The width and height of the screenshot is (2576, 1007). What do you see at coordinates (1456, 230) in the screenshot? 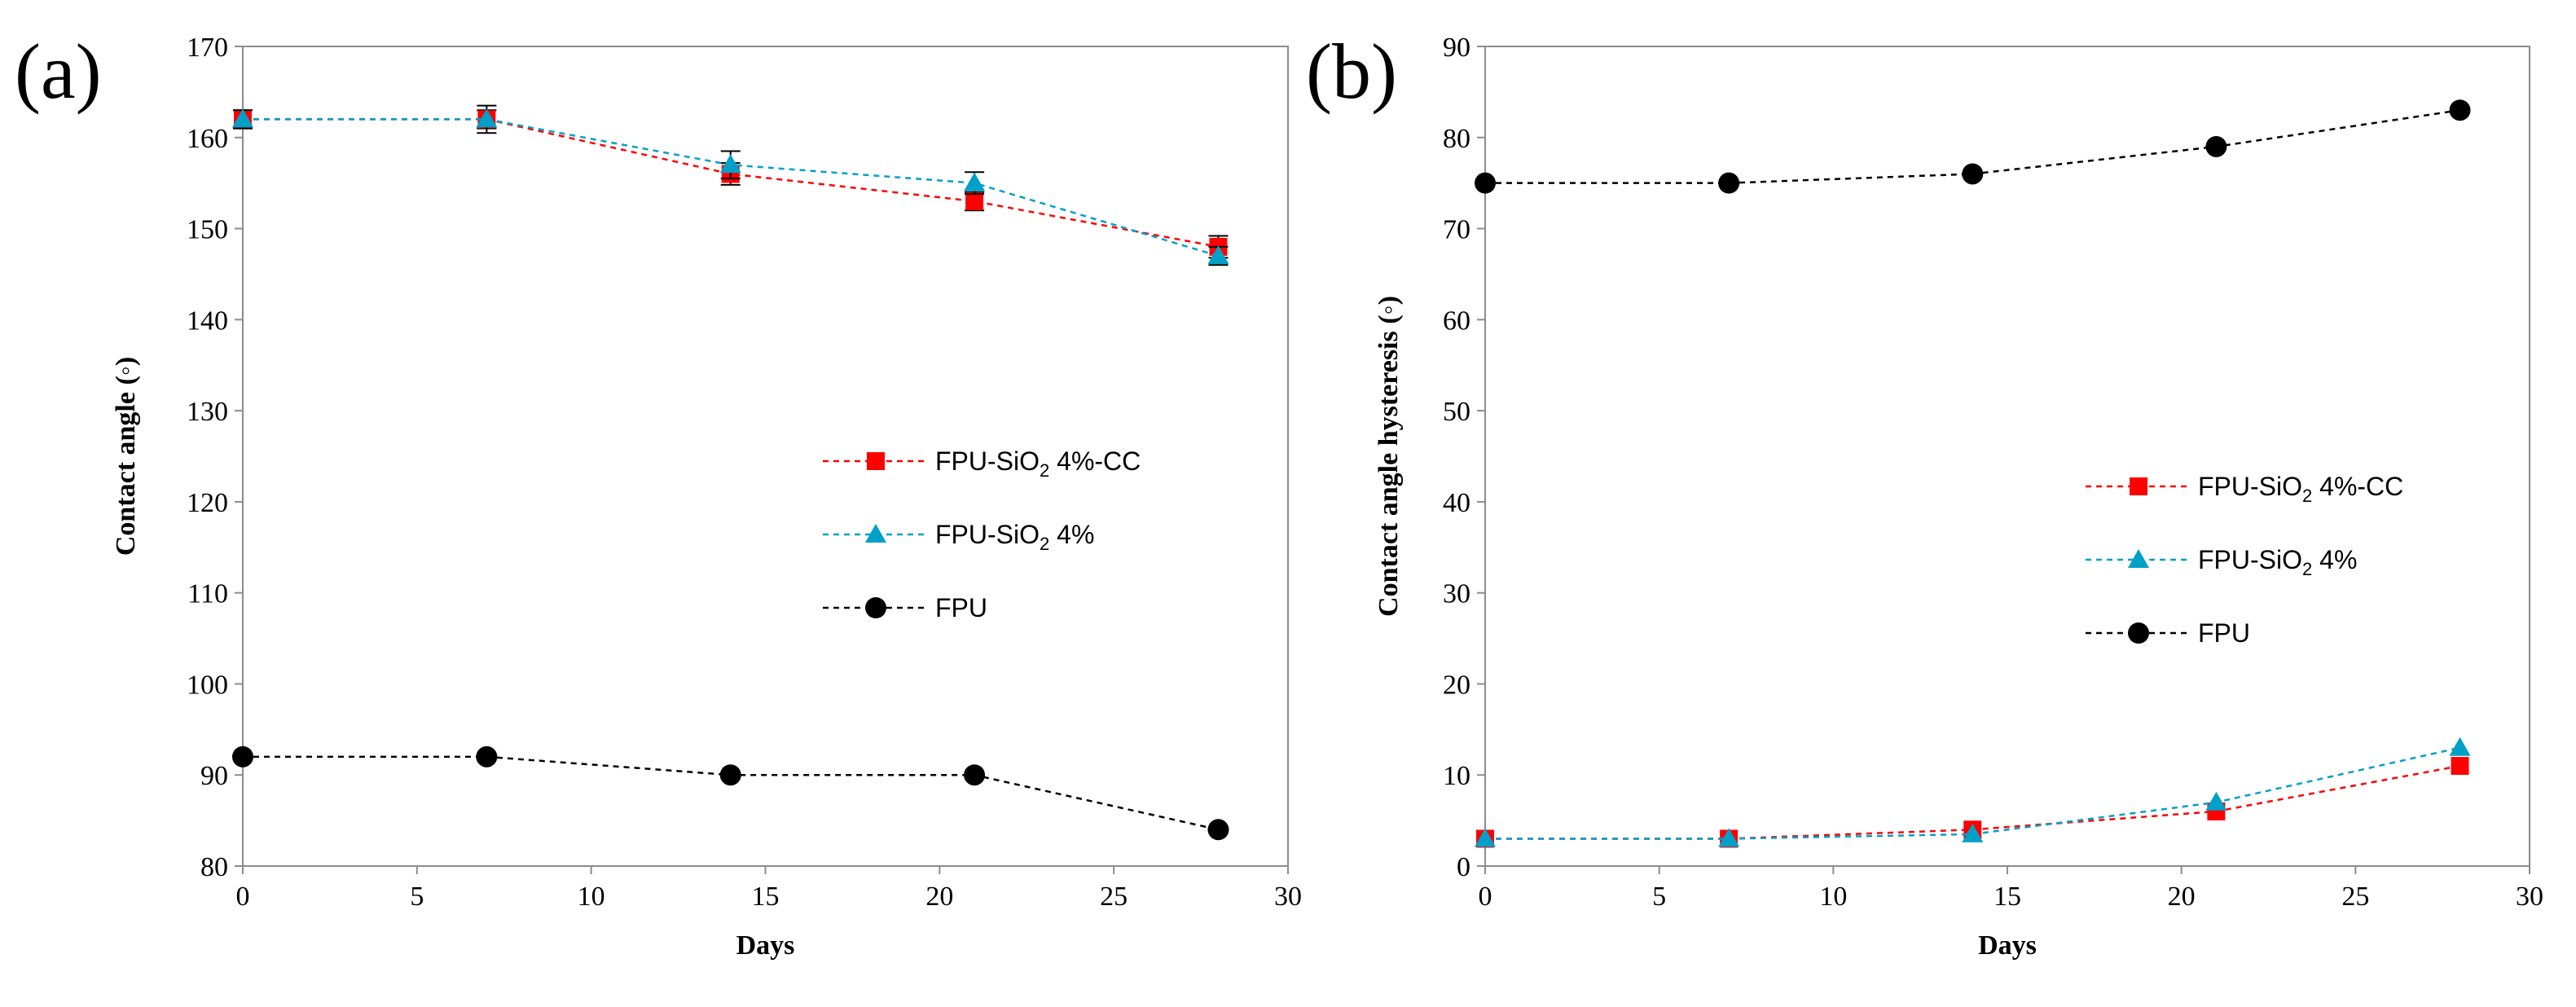
I see `y-tick-label: 70` at bounding box center [1456, 230].